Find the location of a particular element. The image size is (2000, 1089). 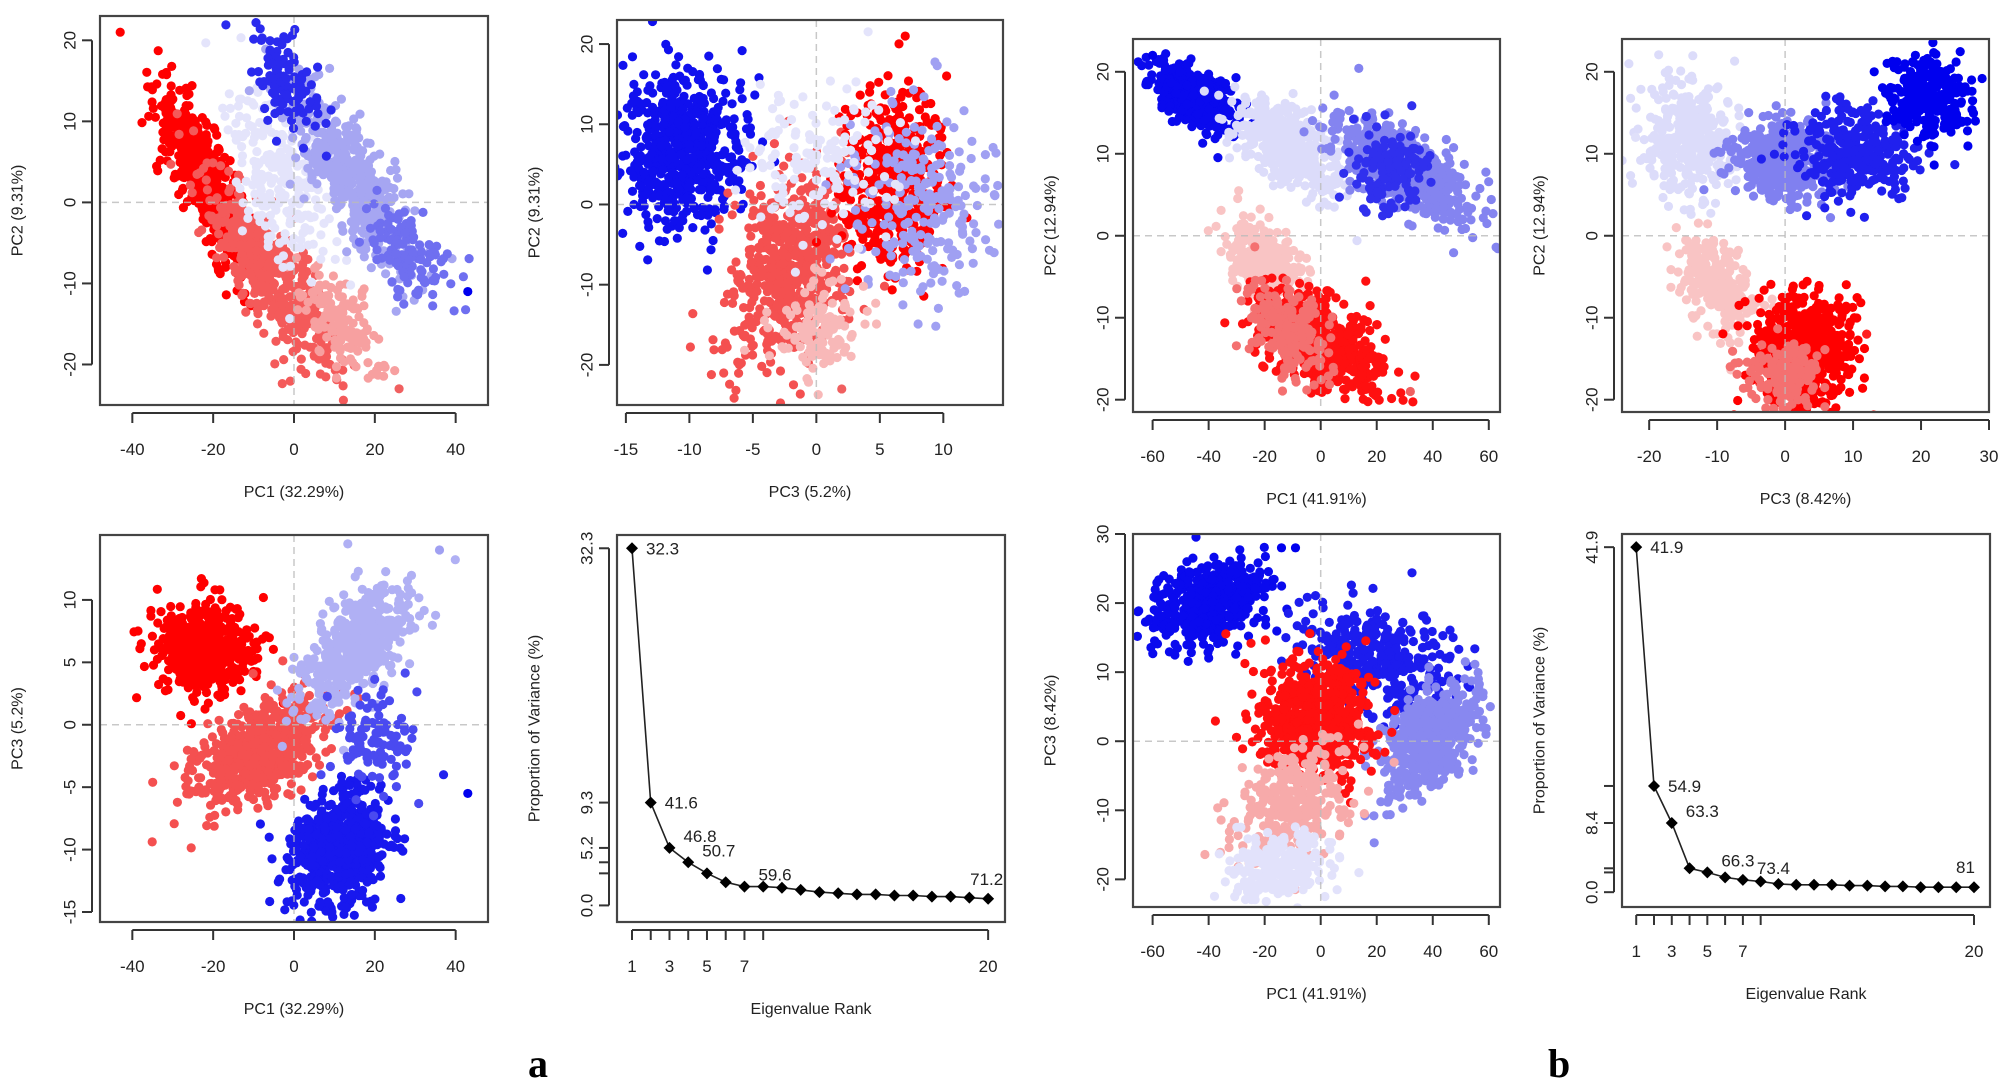

x-tick-label: -10 is located at coordinates (689, 449).